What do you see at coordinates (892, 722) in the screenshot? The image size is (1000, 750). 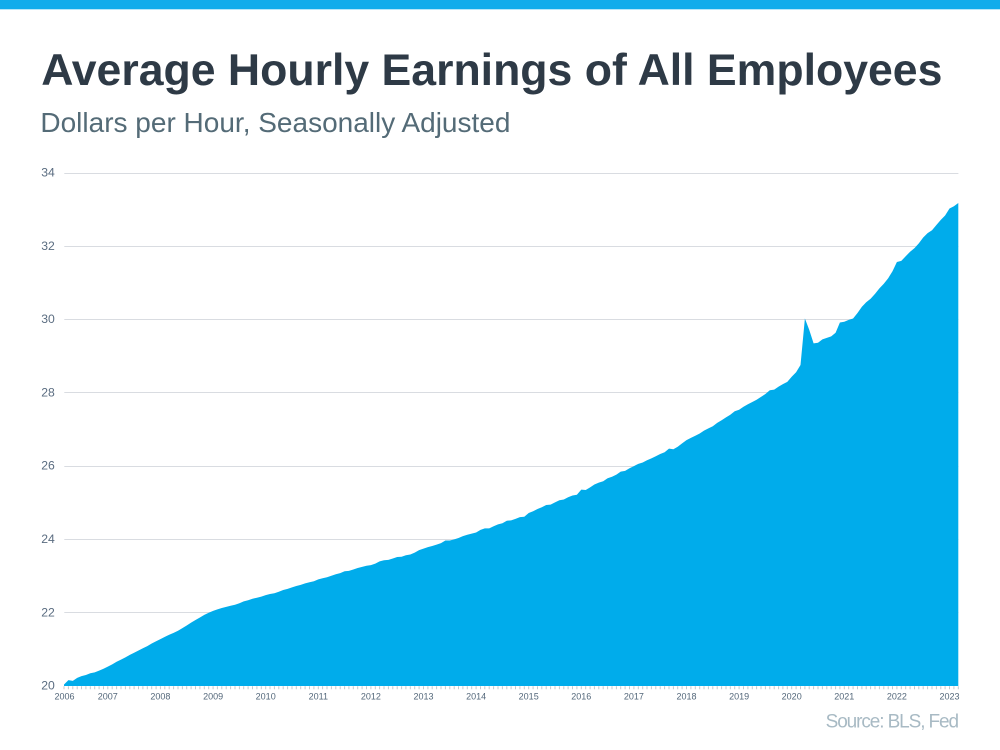 I see `svg-text: Source: BLS, Fed` at bounding box center [892, 722].